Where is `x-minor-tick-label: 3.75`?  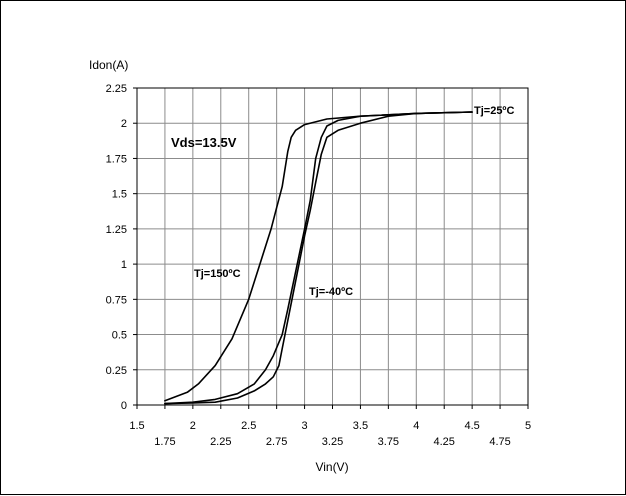
x-minor-tick-label: 3.75 is located at coordinates (388, 442).